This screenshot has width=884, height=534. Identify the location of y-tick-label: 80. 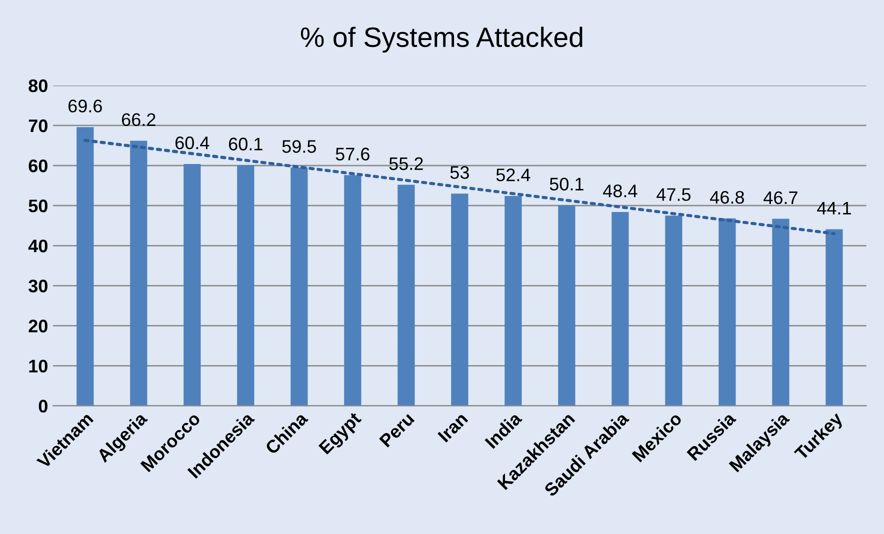
(38, 85).